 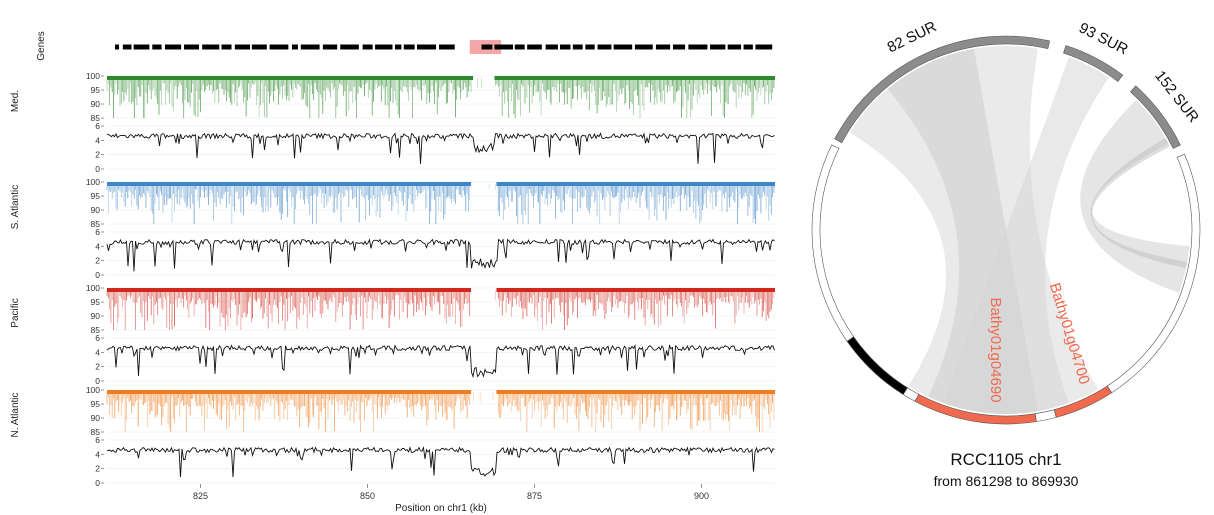 What do you see at coordinates (15, 101) in the screenshot?
I see `panel-label: Med.` at bounding box center [15, 101].